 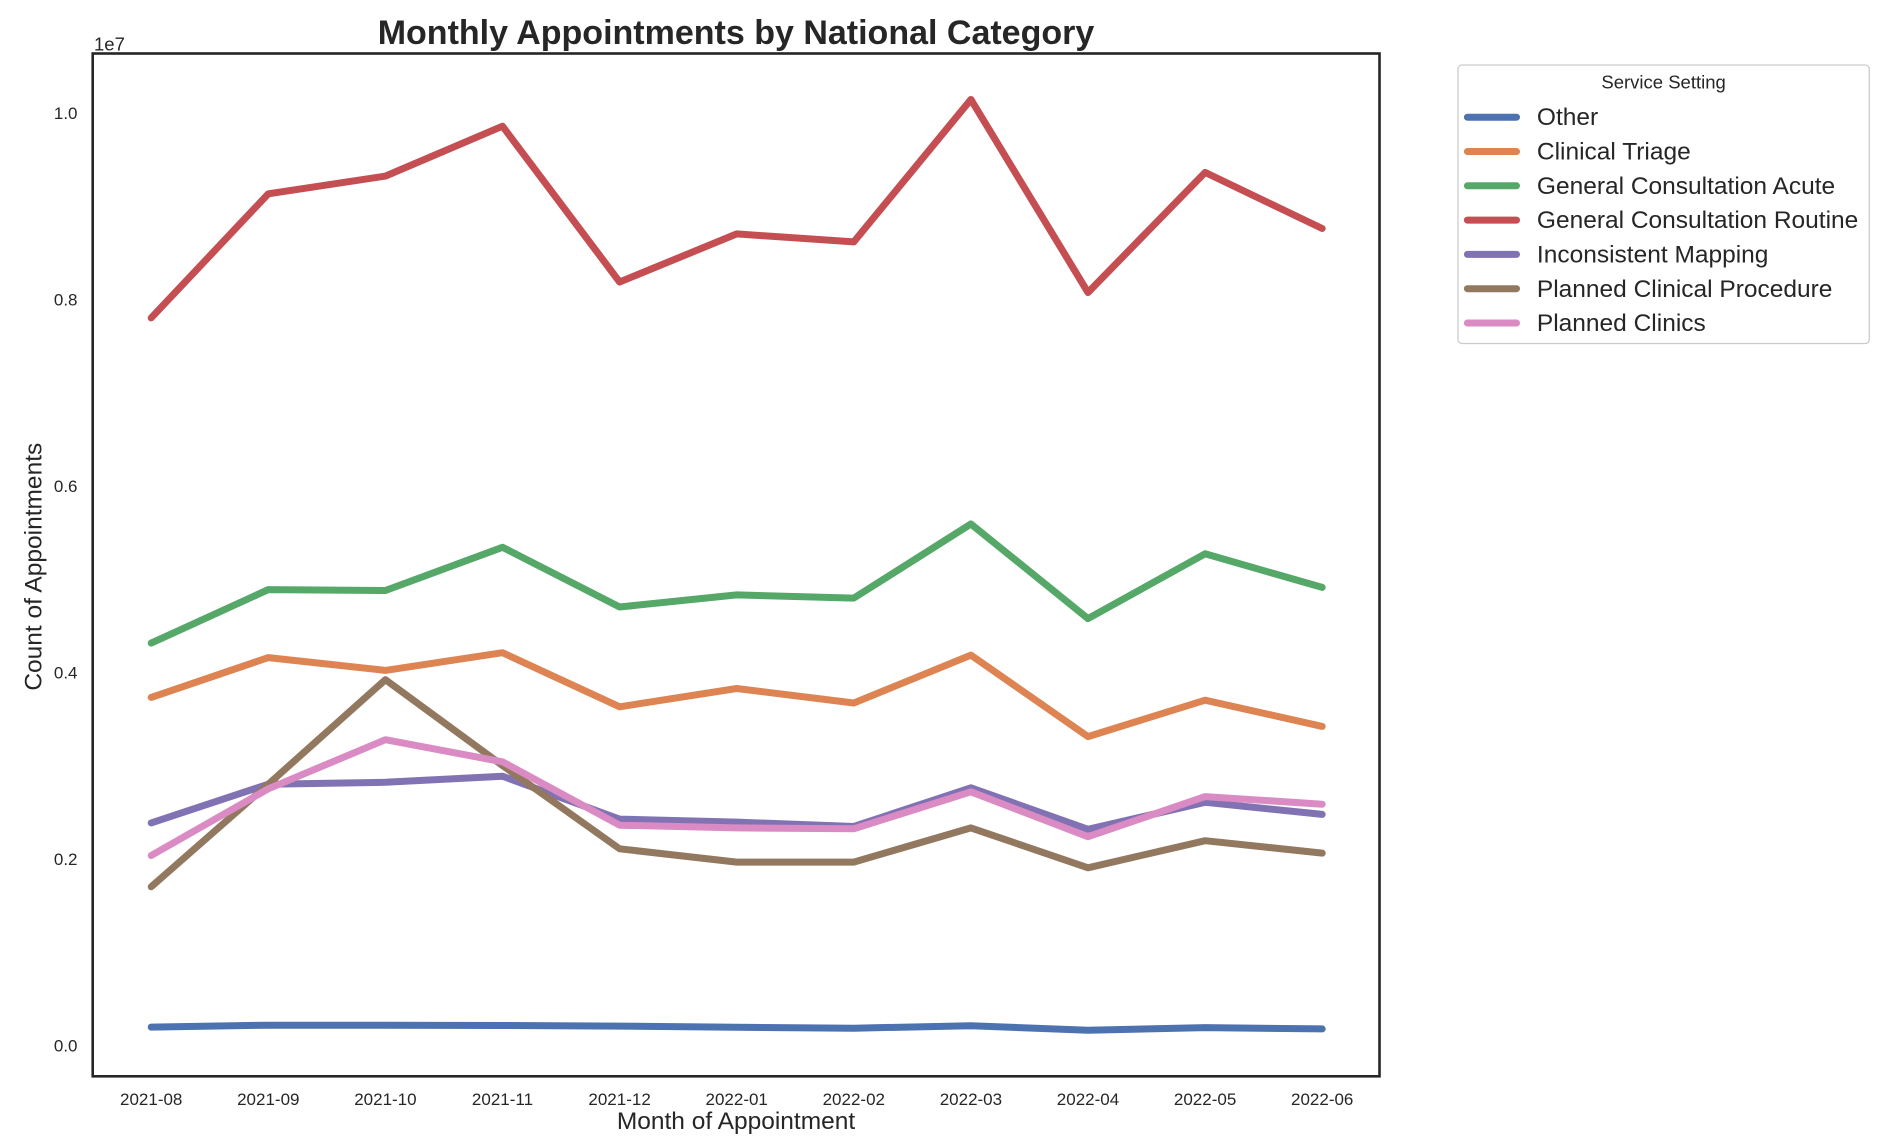 I want to click on svg-text: Other, so click(x=1567, y=117).